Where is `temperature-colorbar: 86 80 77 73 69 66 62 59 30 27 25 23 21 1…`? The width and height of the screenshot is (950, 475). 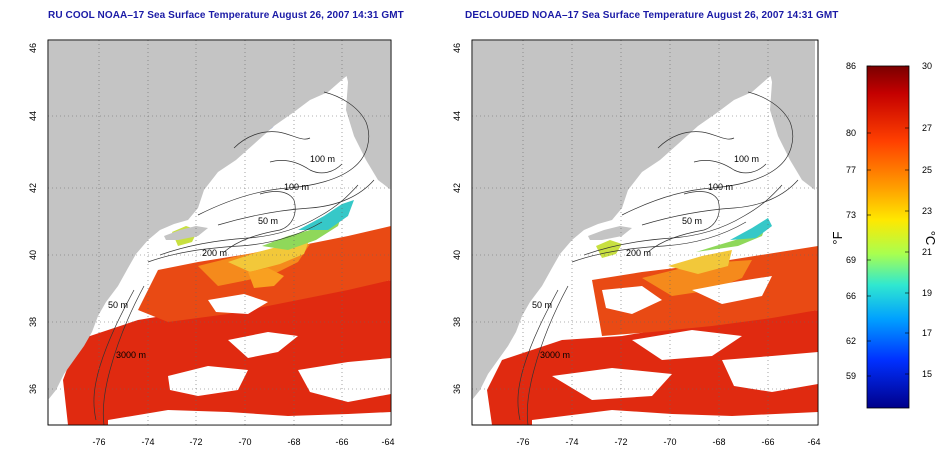 temperature-colorbar: 86 80 77 73 69 66 62 59 30 27 25 23 21 1… is located at coordinates (884, 235).